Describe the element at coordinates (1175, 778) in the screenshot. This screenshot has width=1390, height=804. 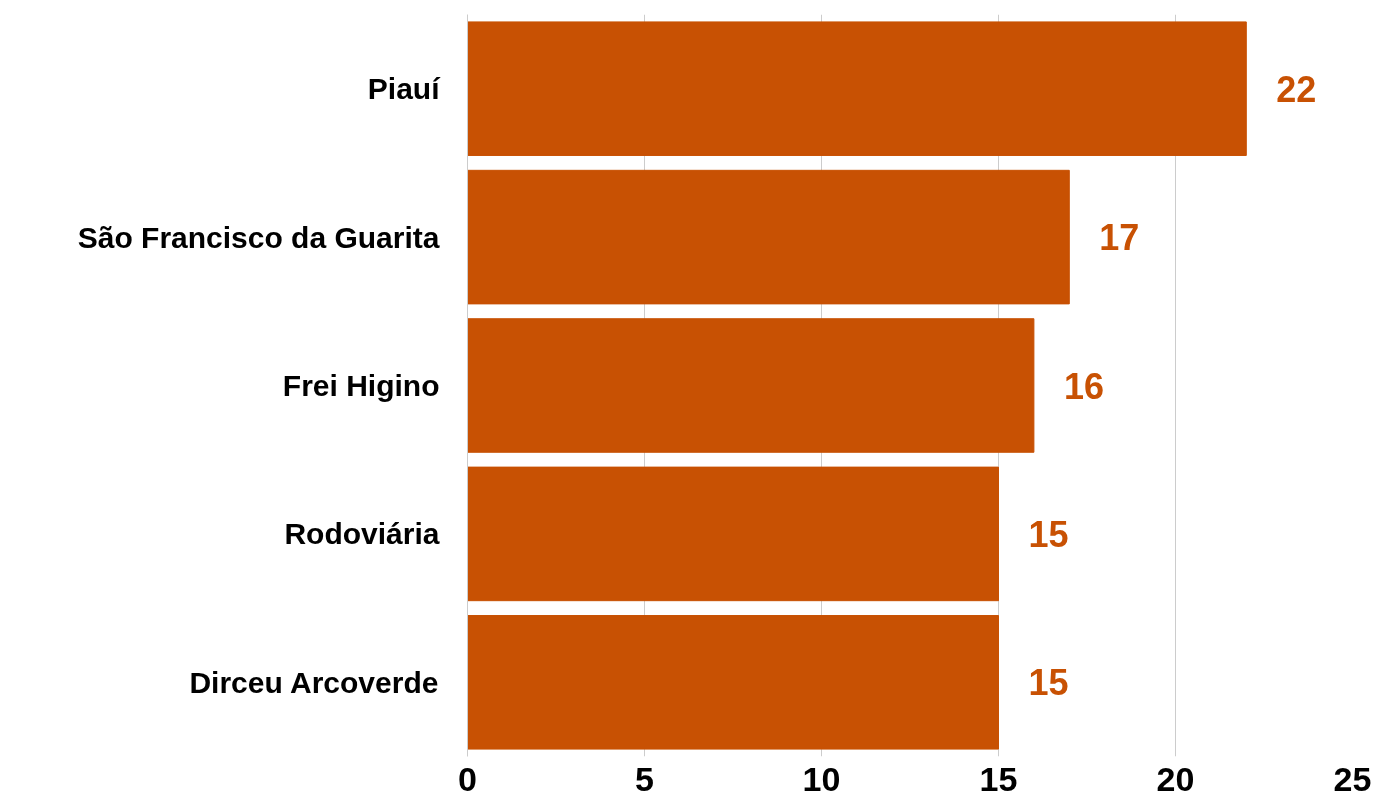
I see `x-tick-label: 20` at that location.